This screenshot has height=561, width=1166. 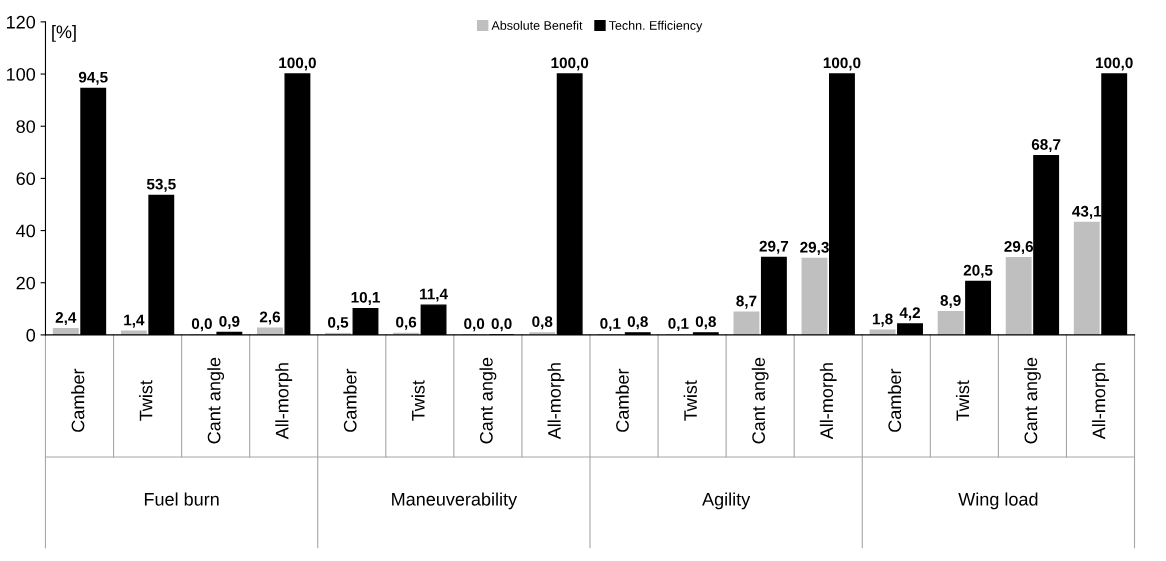 I want to click on data-label: 4,2, so click(x=910, y=314).